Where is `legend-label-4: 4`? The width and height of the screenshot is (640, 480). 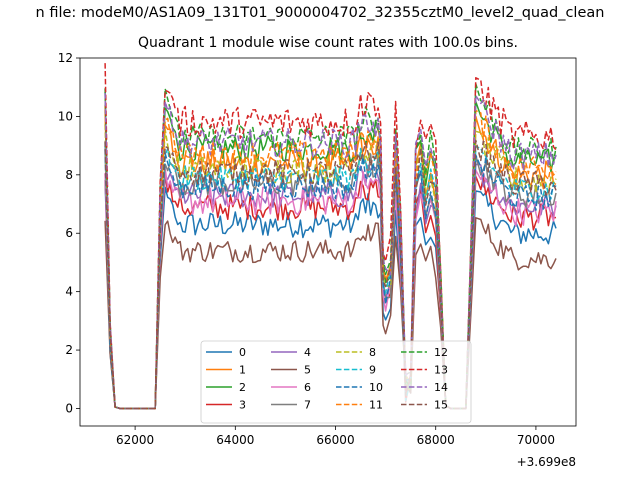 legend-label-4: 4 is located at coordinates (307, 352).